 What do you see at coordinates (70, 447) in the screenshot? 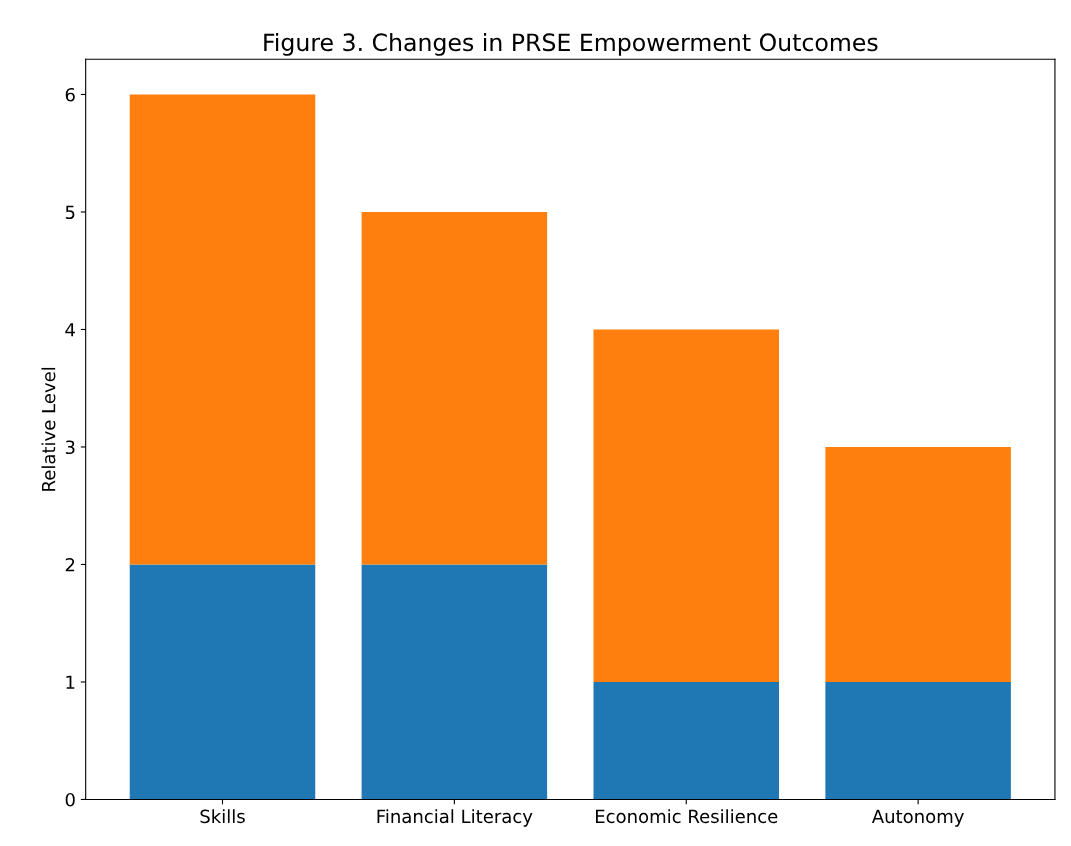
I see `y-tick-label: 3` at bounding box center [70, 447].